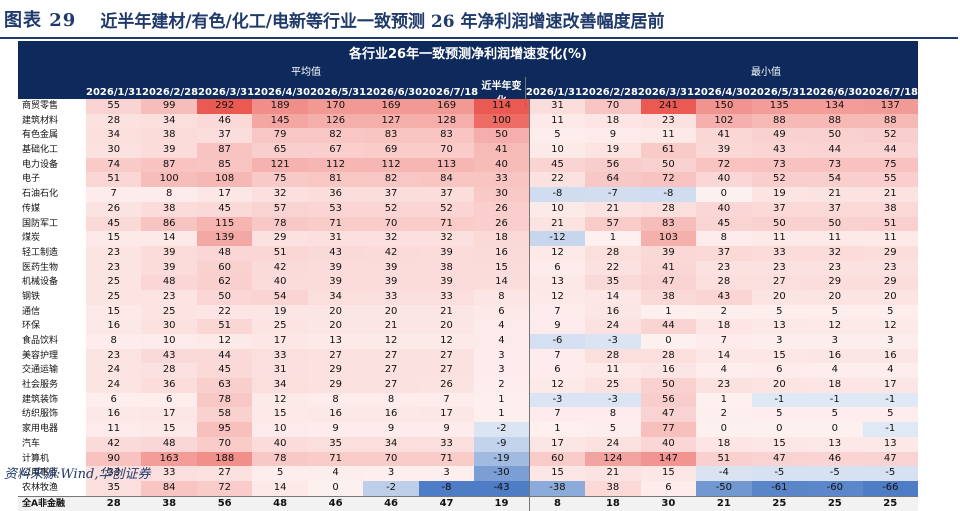 The height and width of the screenshot is (511, 960). I want to click on industry-name: 电子, so click(31, 179).